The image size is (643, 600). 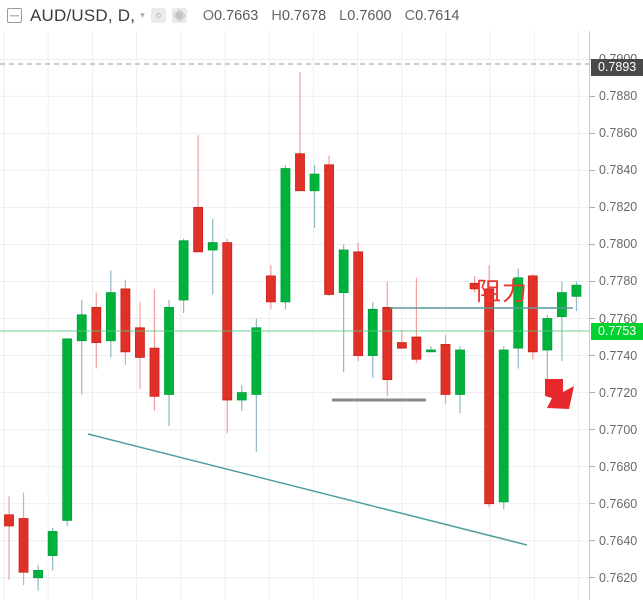 What do you see at coordinates (142, 15) in the screenshot?
I see `chevron-down-icon: ▾` at bounding box center [142, 15].